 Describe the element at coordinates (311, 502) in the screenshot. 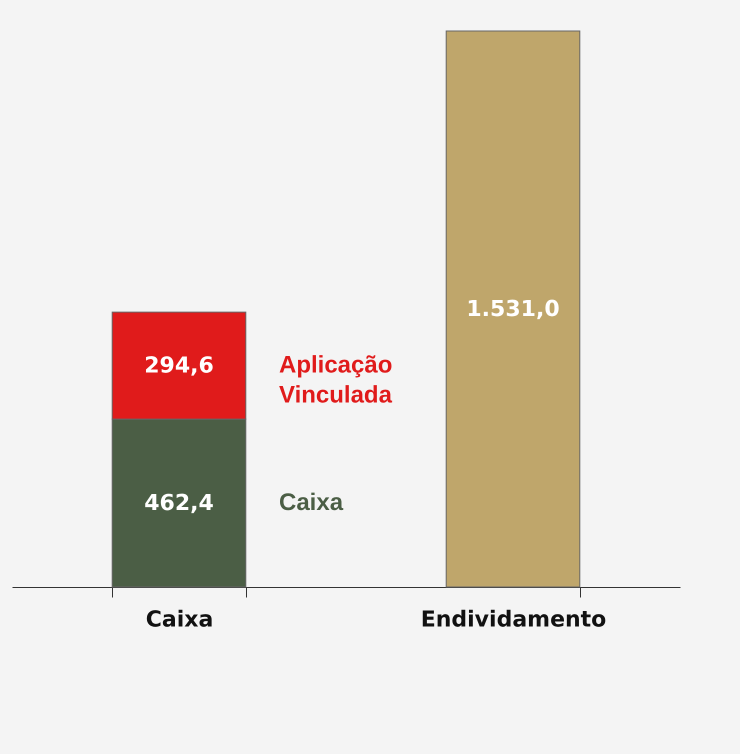

I see `series-label: Caixa` at that location.